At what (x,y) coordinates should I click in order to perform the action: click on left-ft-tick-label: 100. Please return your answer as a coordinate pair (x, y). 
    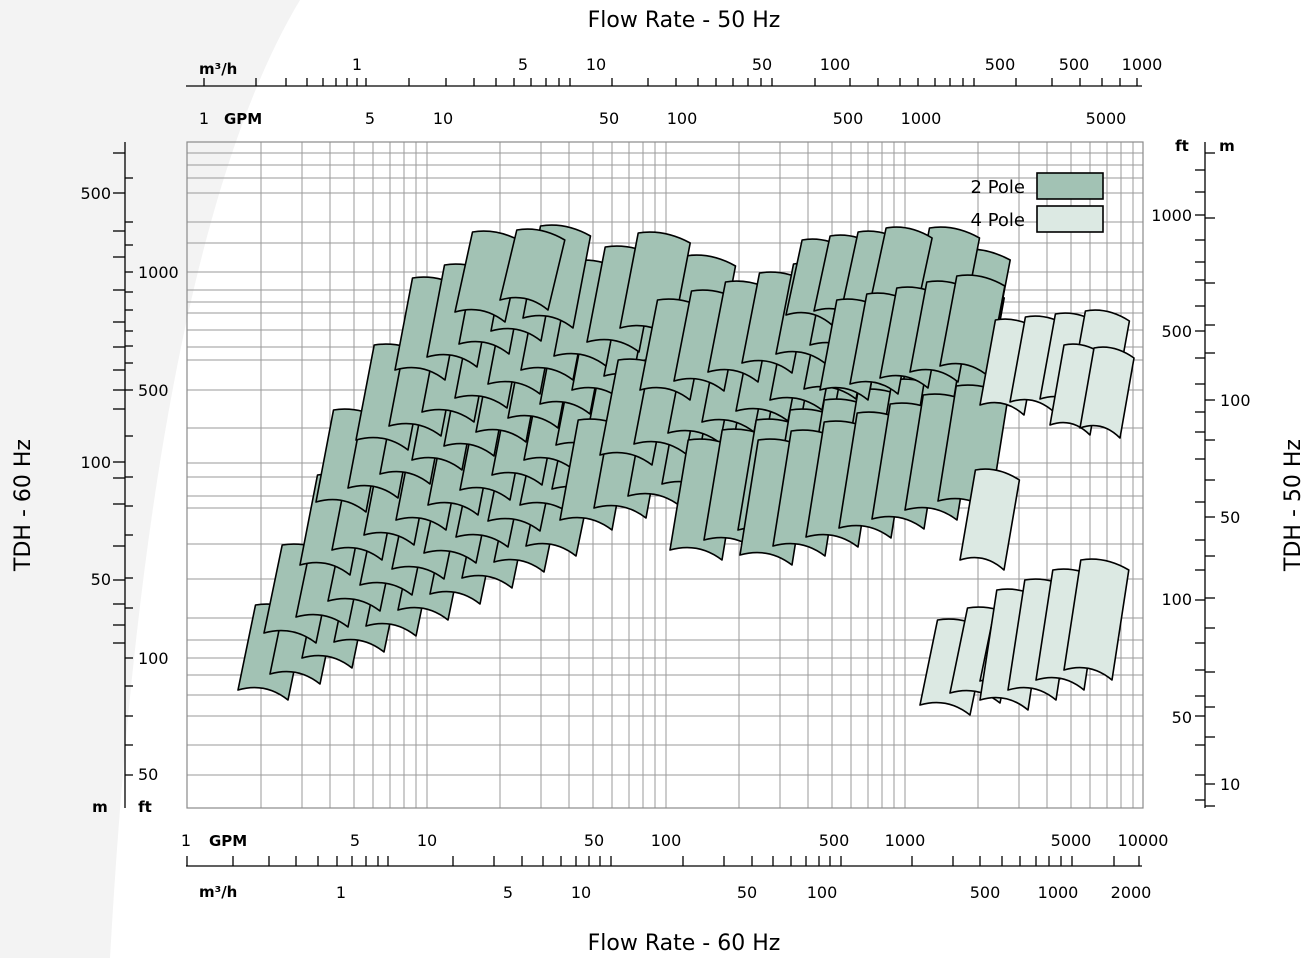
    Looking at the image, I should click on (153, 658).